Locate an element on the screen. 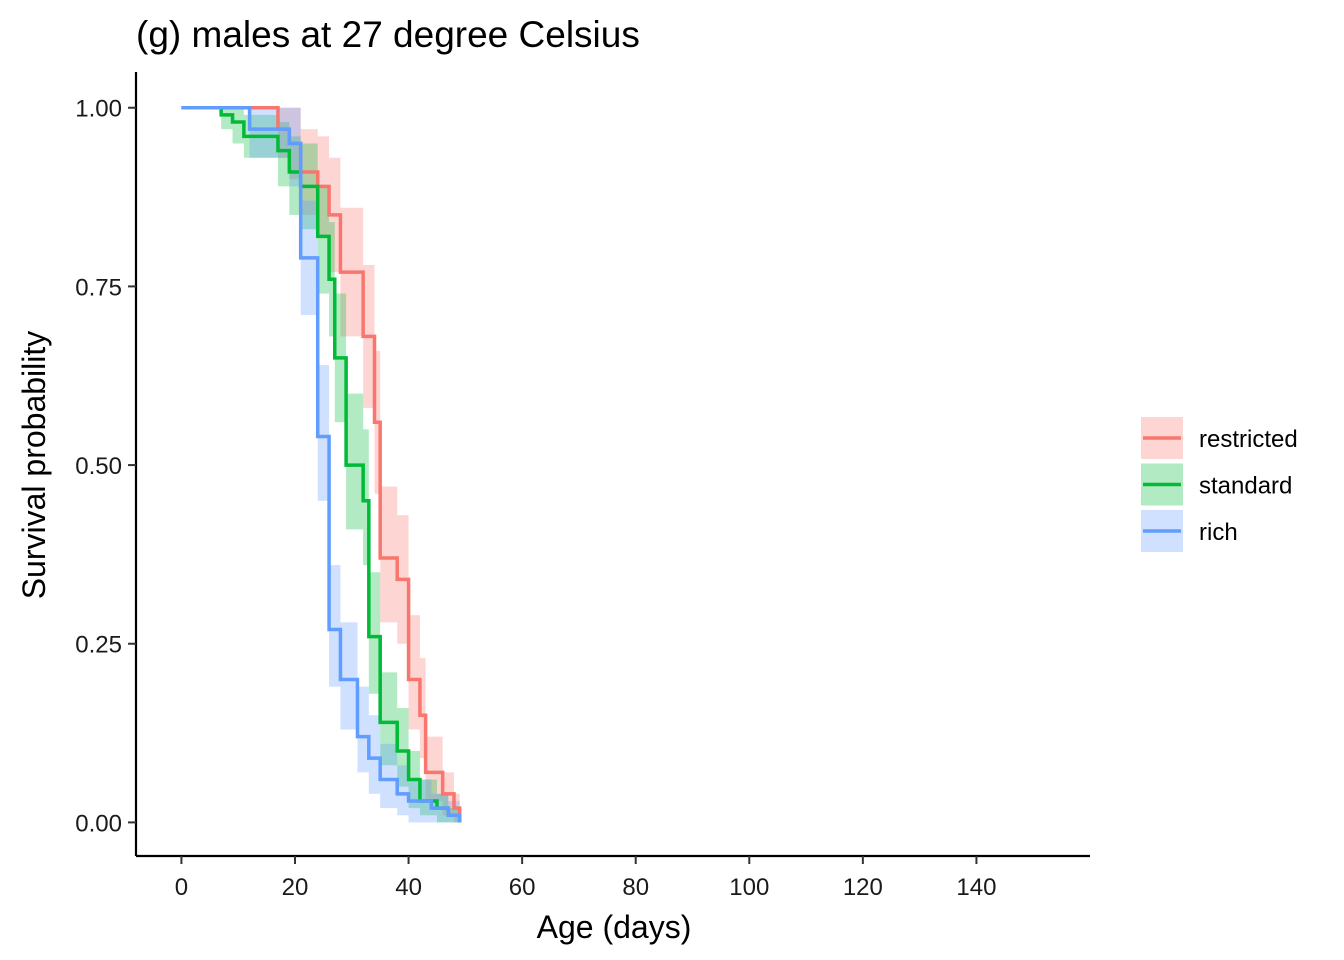  y-tick-label: 0.00 is located at coordinates (98, 823).